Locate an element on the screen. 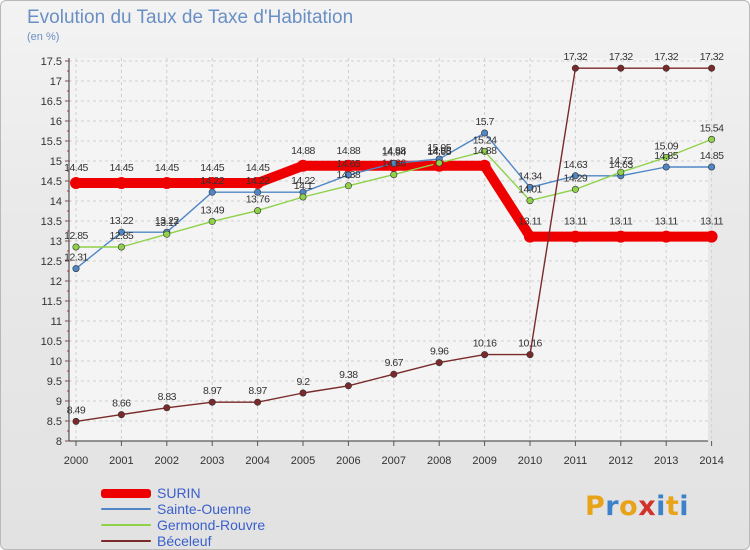 This screenshot has height=550, width=750. legend-label: Germond-Rouvre is located at coordinates (211, 525).